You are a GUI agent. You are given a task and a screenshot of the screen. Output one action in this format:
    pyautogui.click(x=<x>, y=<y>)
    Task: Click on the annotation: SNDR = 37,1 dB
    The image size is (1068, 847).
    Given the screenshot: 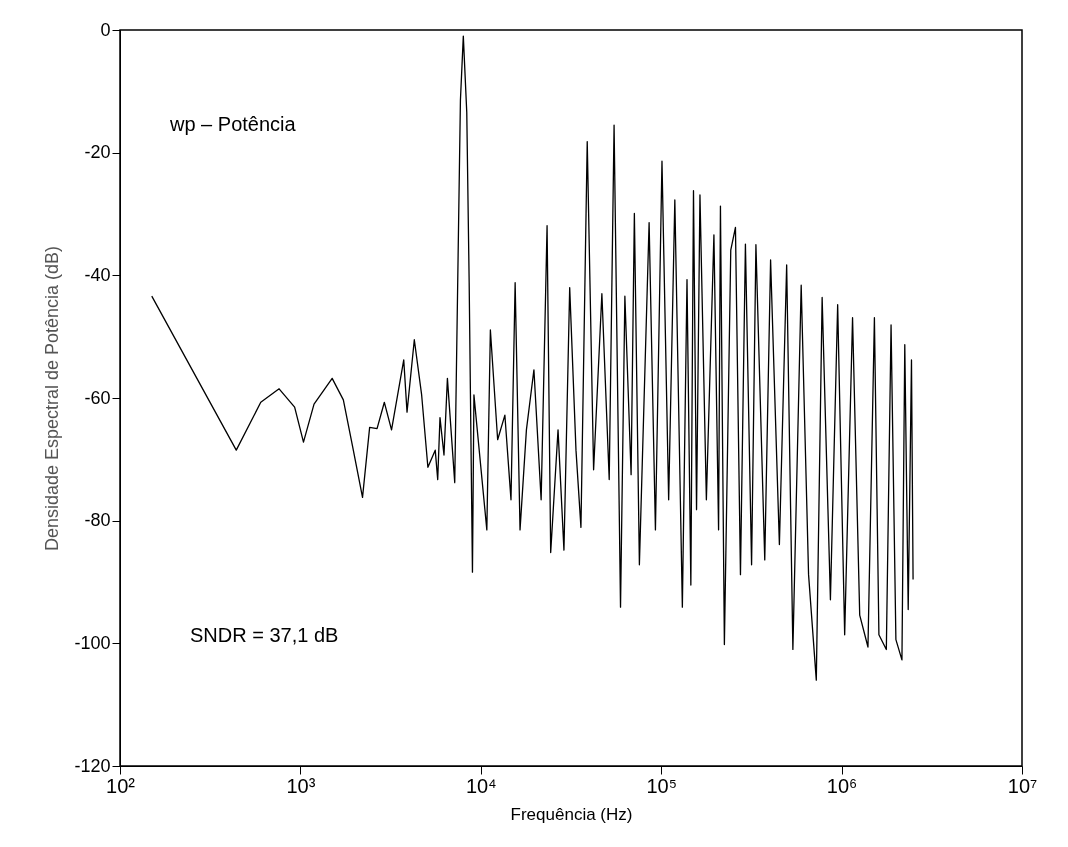 What is the action you would take?
    pyautogui.click(x=264, y=635)
    